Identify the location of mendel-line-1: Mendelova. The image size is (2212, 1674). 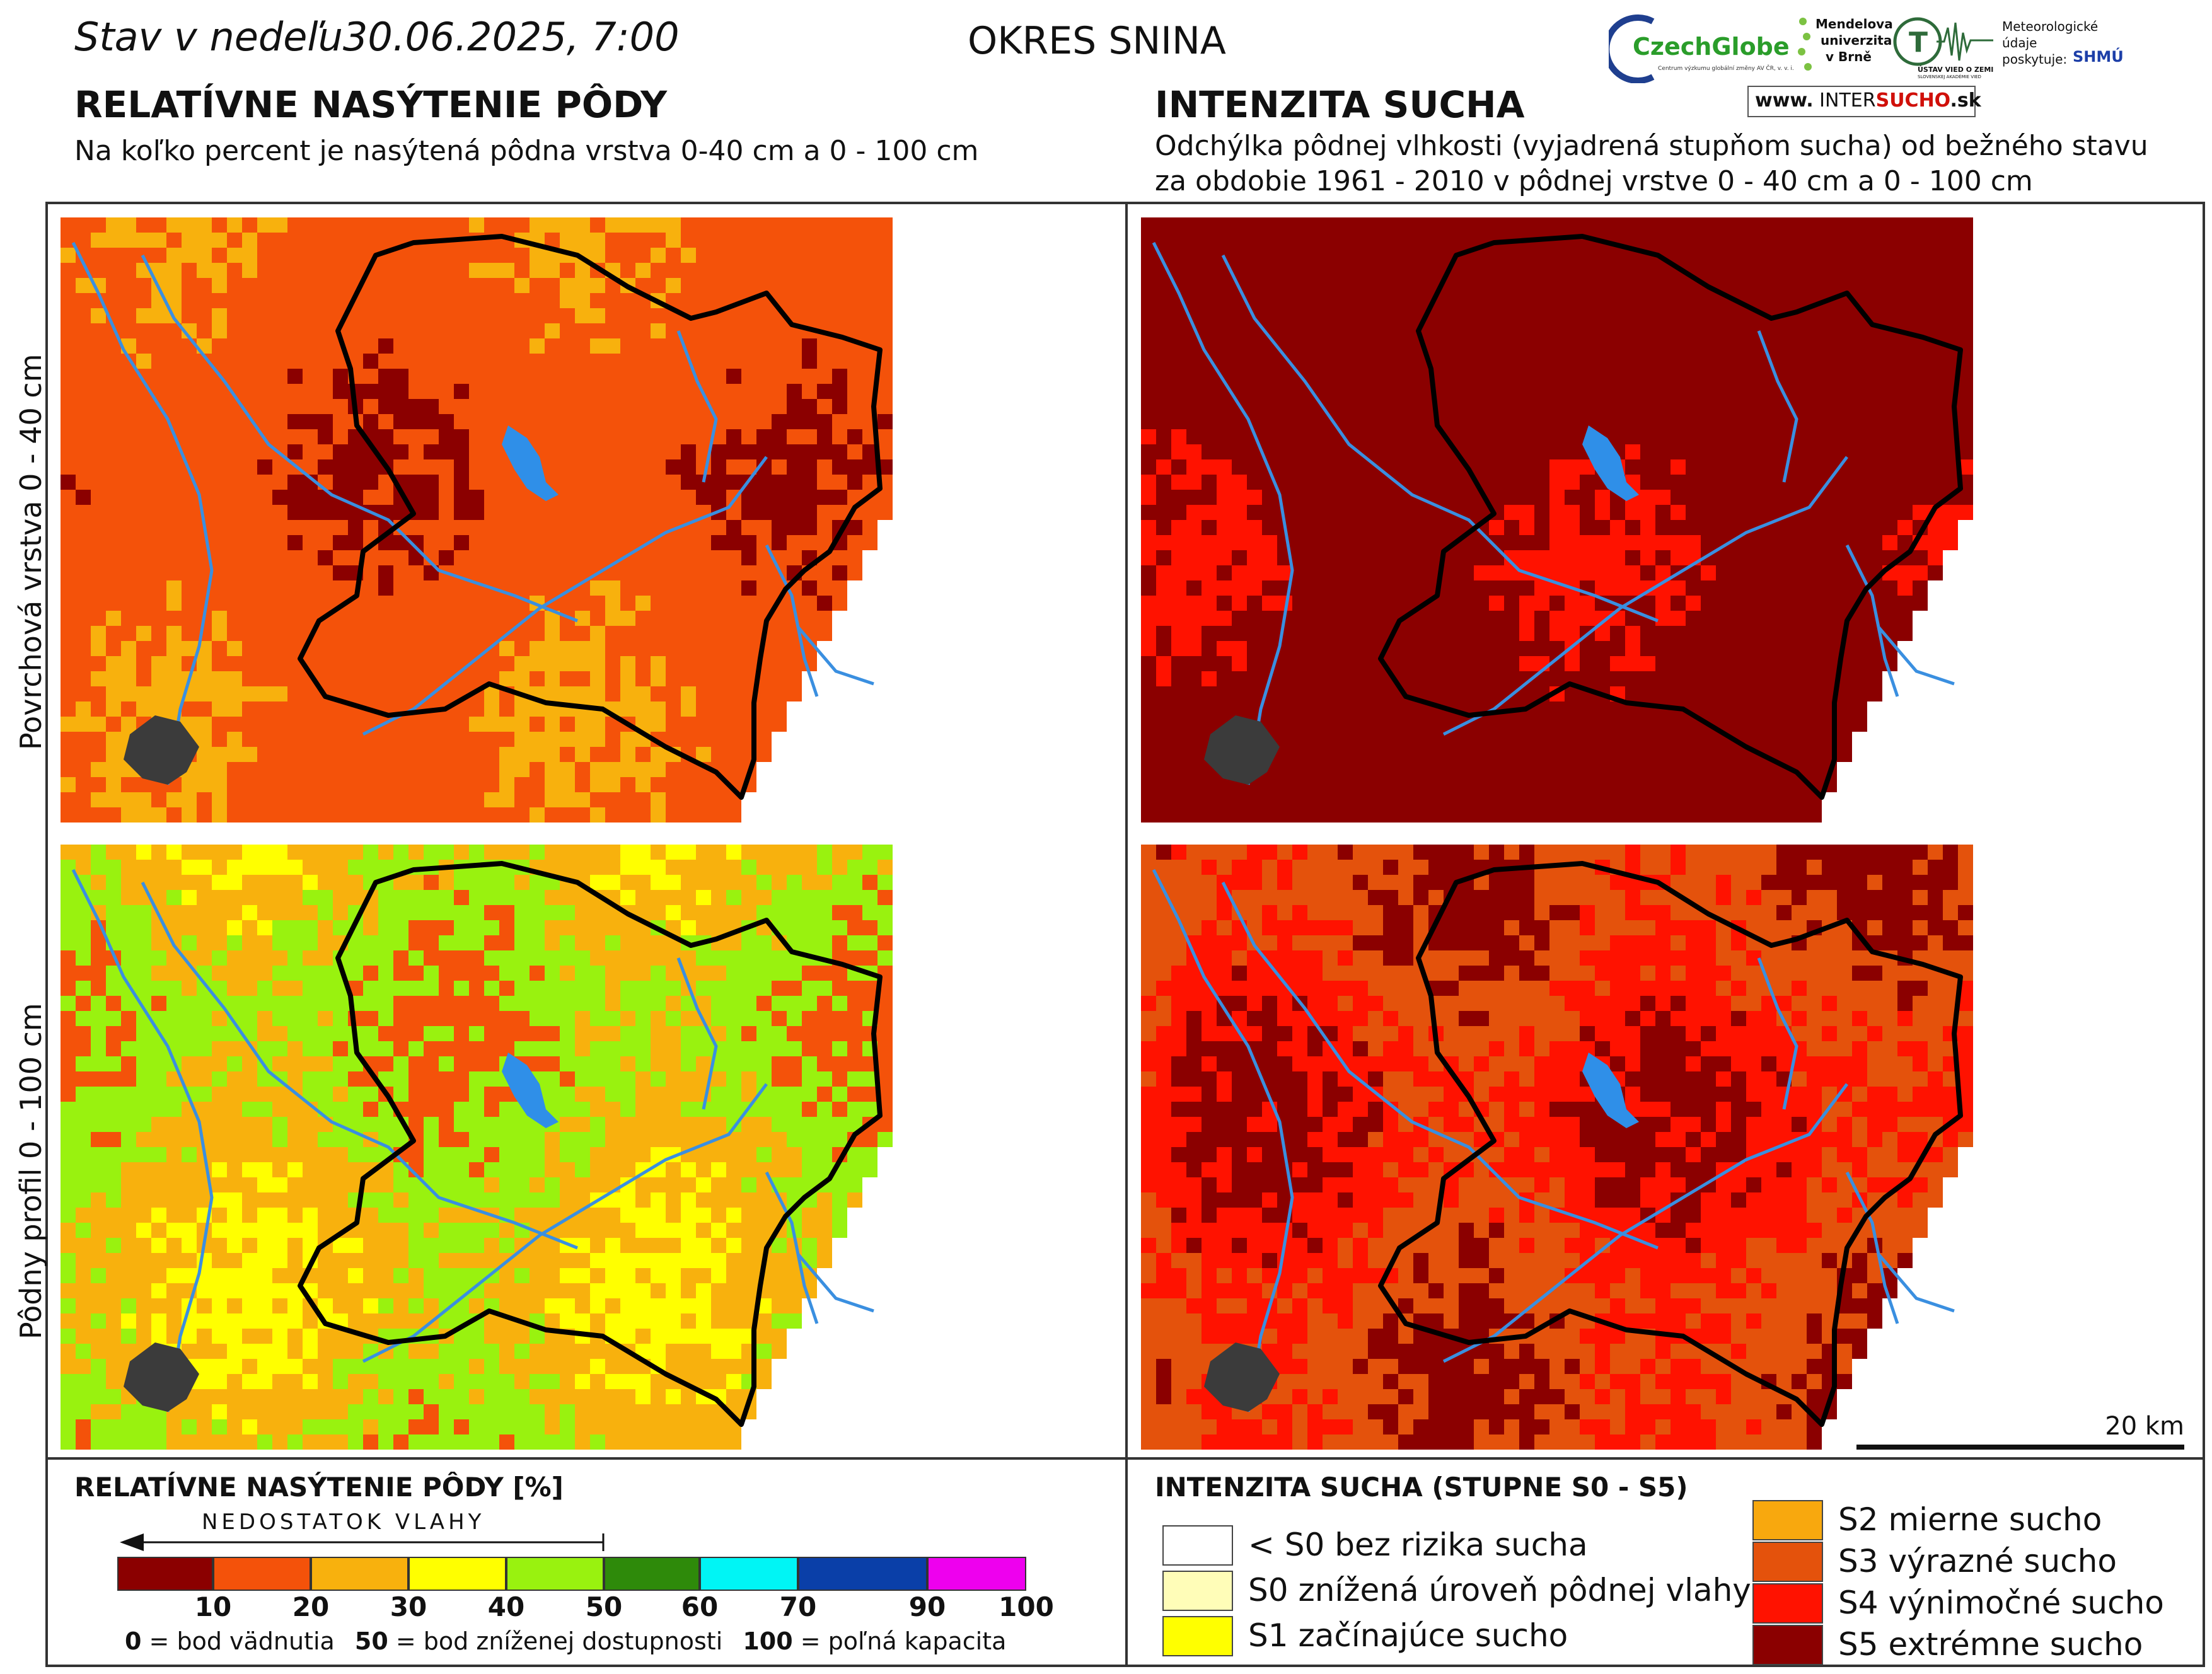
(1854, 24).